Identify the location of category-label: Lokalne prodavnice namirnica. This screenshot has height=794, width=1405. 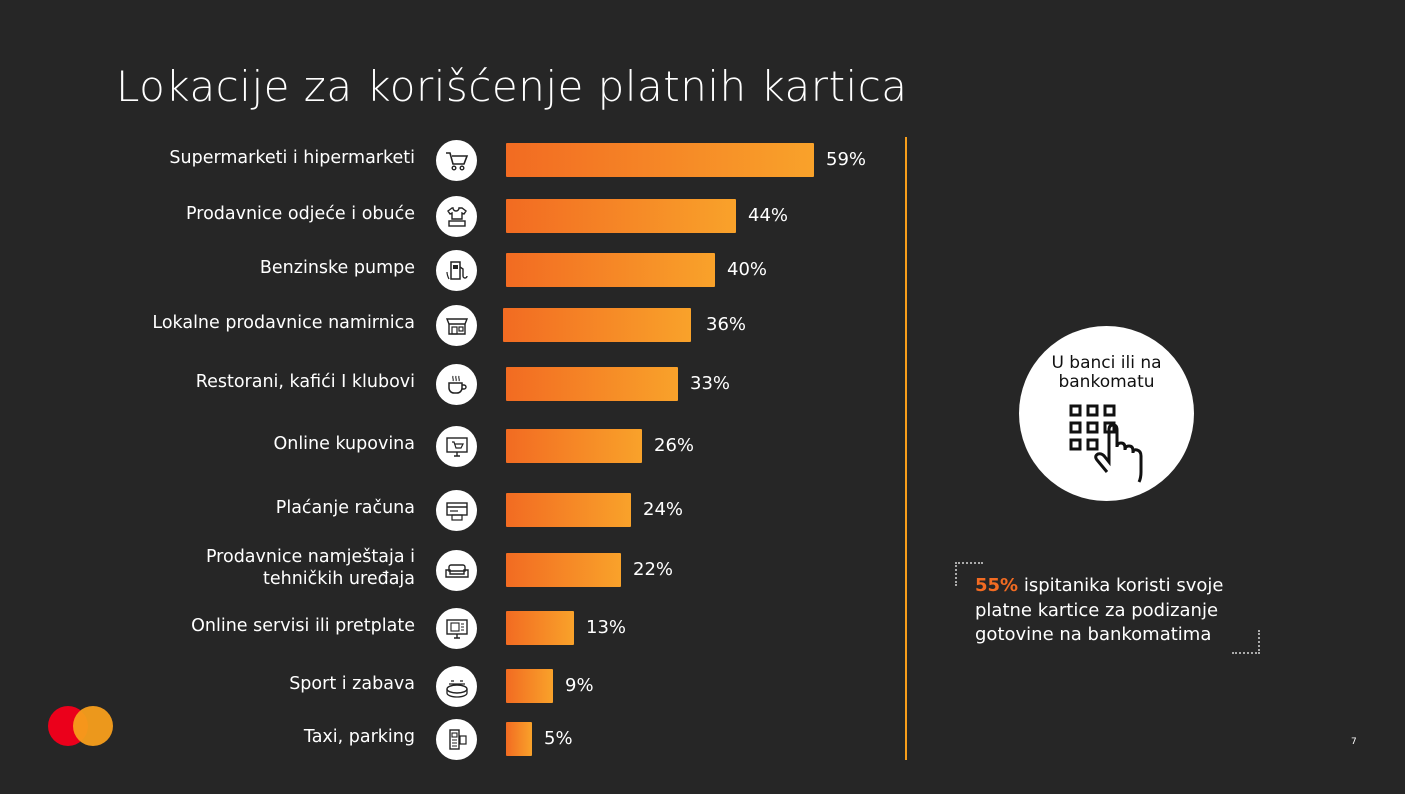
(283, 323).